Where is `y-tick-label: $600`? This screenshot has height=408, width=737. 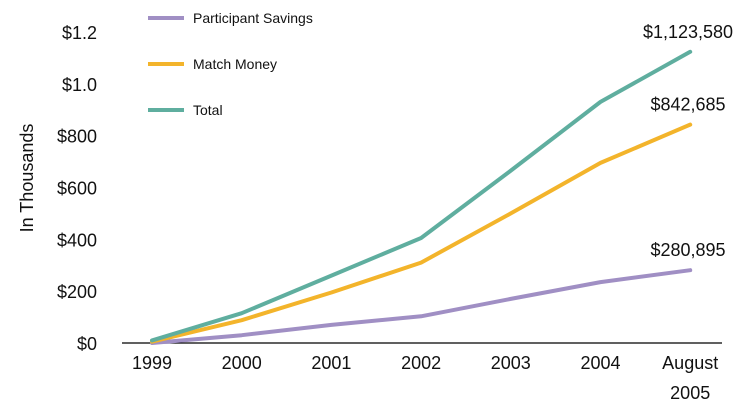
y-tick-label: $600 is located at coordinates (77, 188).